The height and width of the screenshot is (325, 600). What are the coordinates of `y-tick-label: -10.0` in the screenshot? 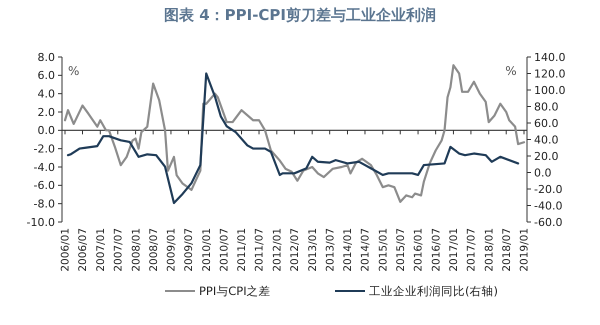 It's located at (40, 222).